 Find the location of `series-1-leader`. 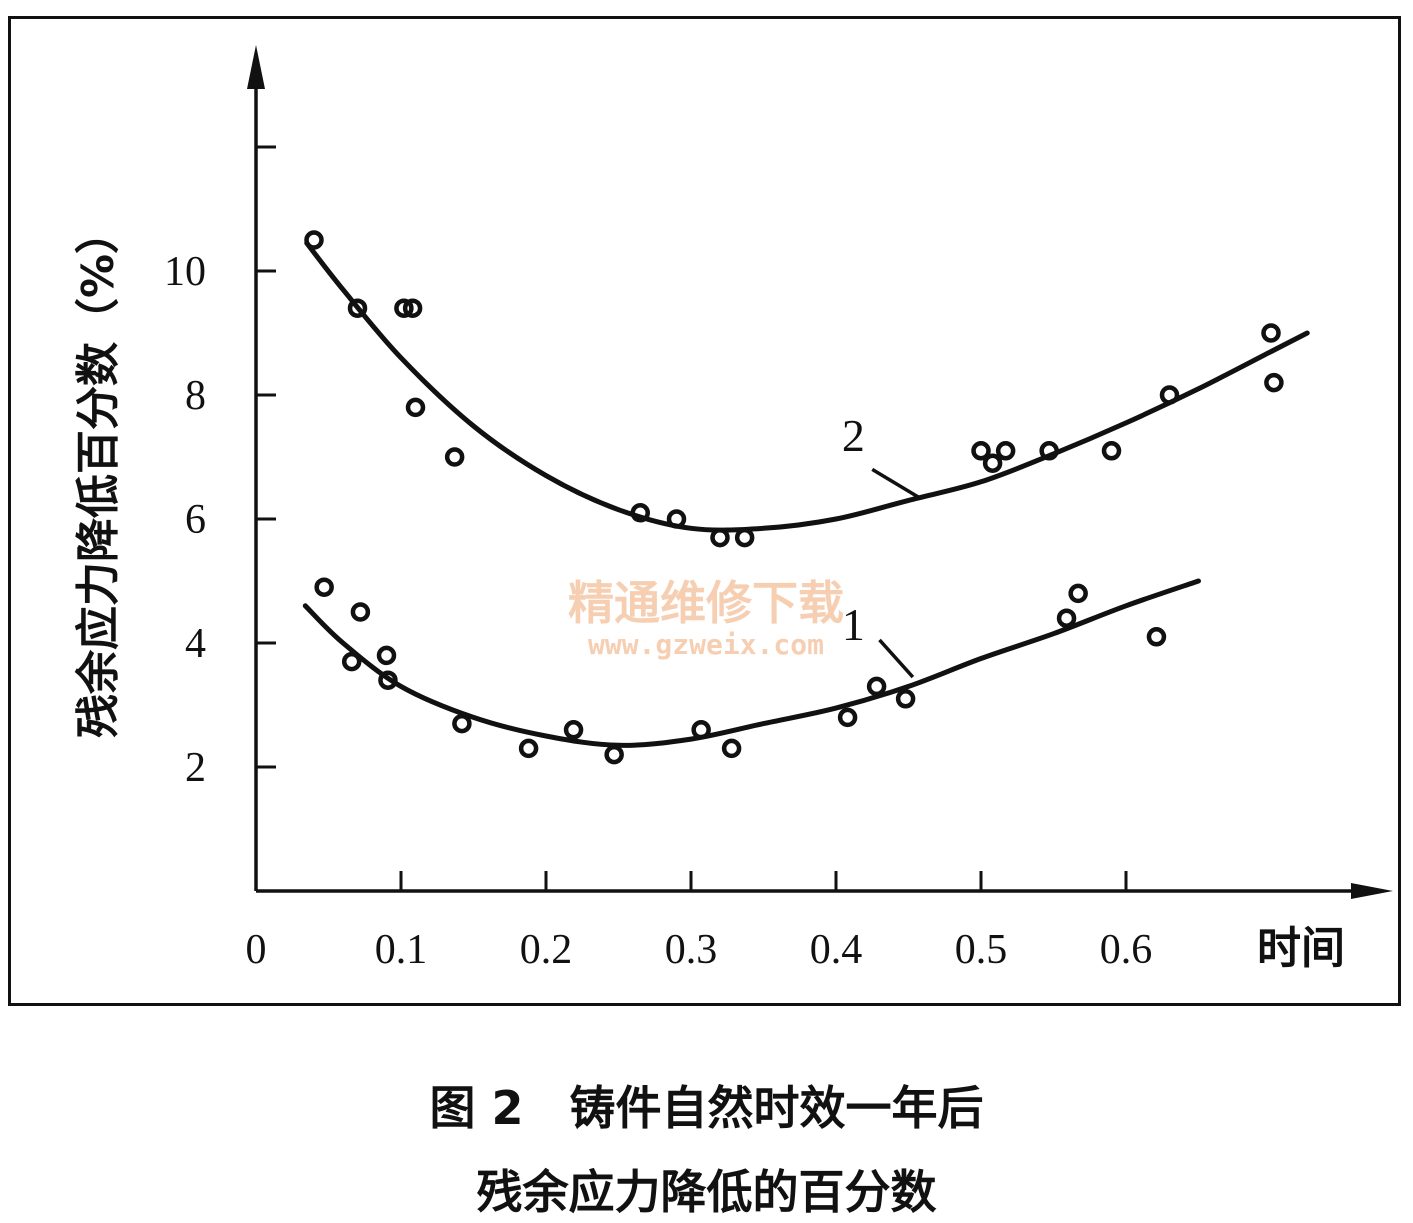

series-1-leader is located at coordinates (896, 658).